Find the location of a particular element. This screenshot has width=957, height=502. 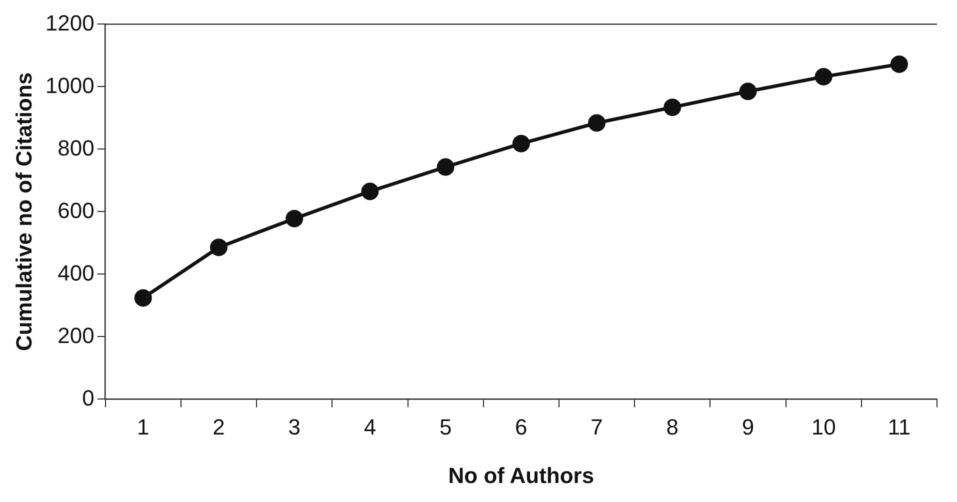

y-axis-title: Cumulative no of Citations is located at coordinates (23, 212).